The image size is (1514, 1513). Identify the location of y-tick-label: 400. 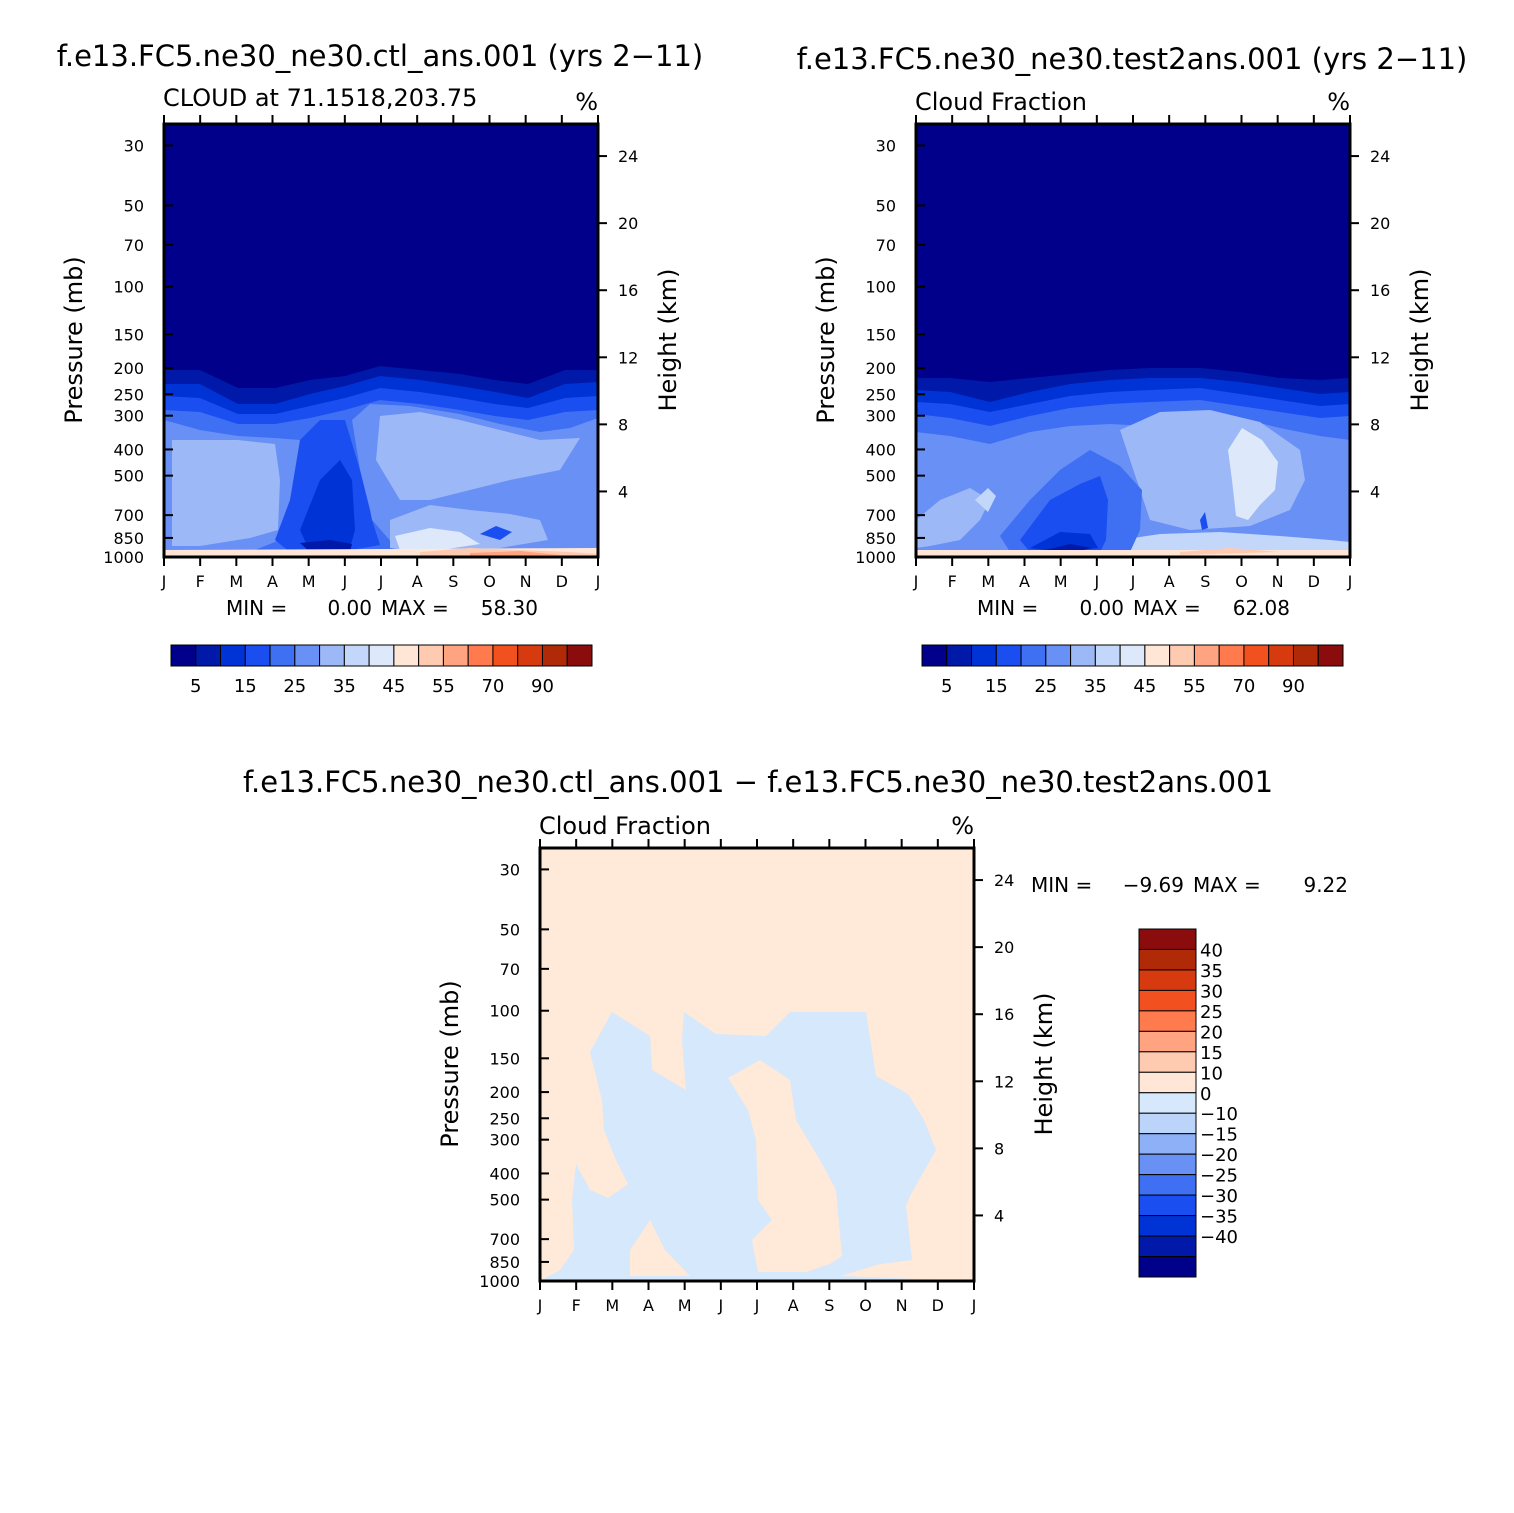
(504, 1173).